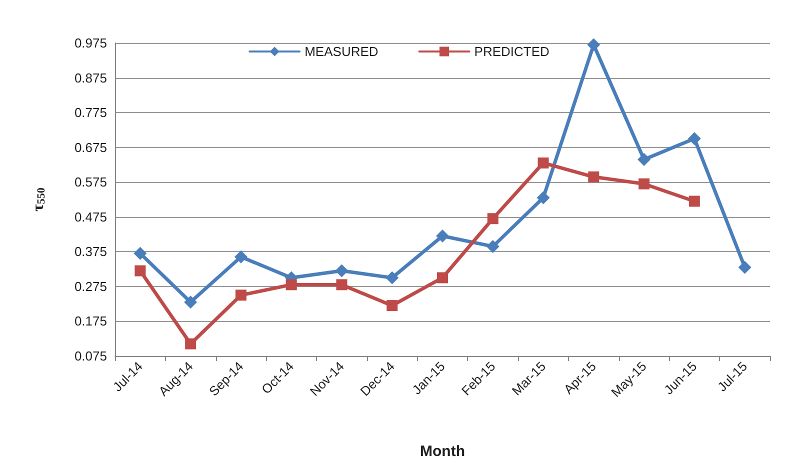 This screenshot has height=464, width=798. What do you see at coordinates (442, 451) in the screenshot?
I see `x-axis-title: Month` at bounding box center [442, 451].